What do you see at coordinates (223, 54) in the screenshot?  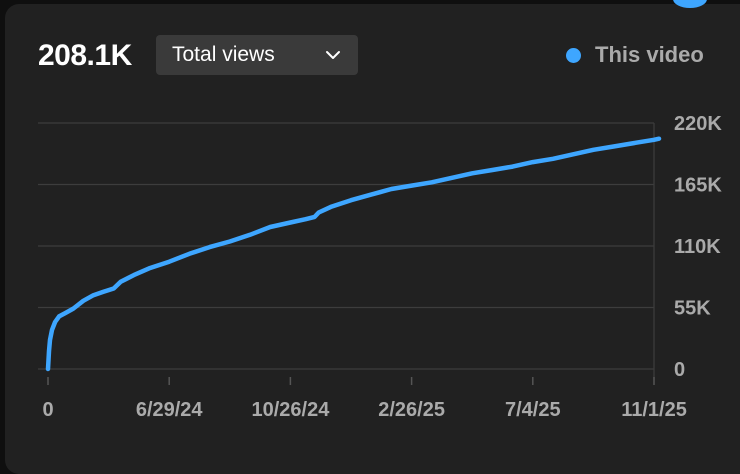 I see `metric-dropdown-label: Total views` at bounding box center [223, 54].